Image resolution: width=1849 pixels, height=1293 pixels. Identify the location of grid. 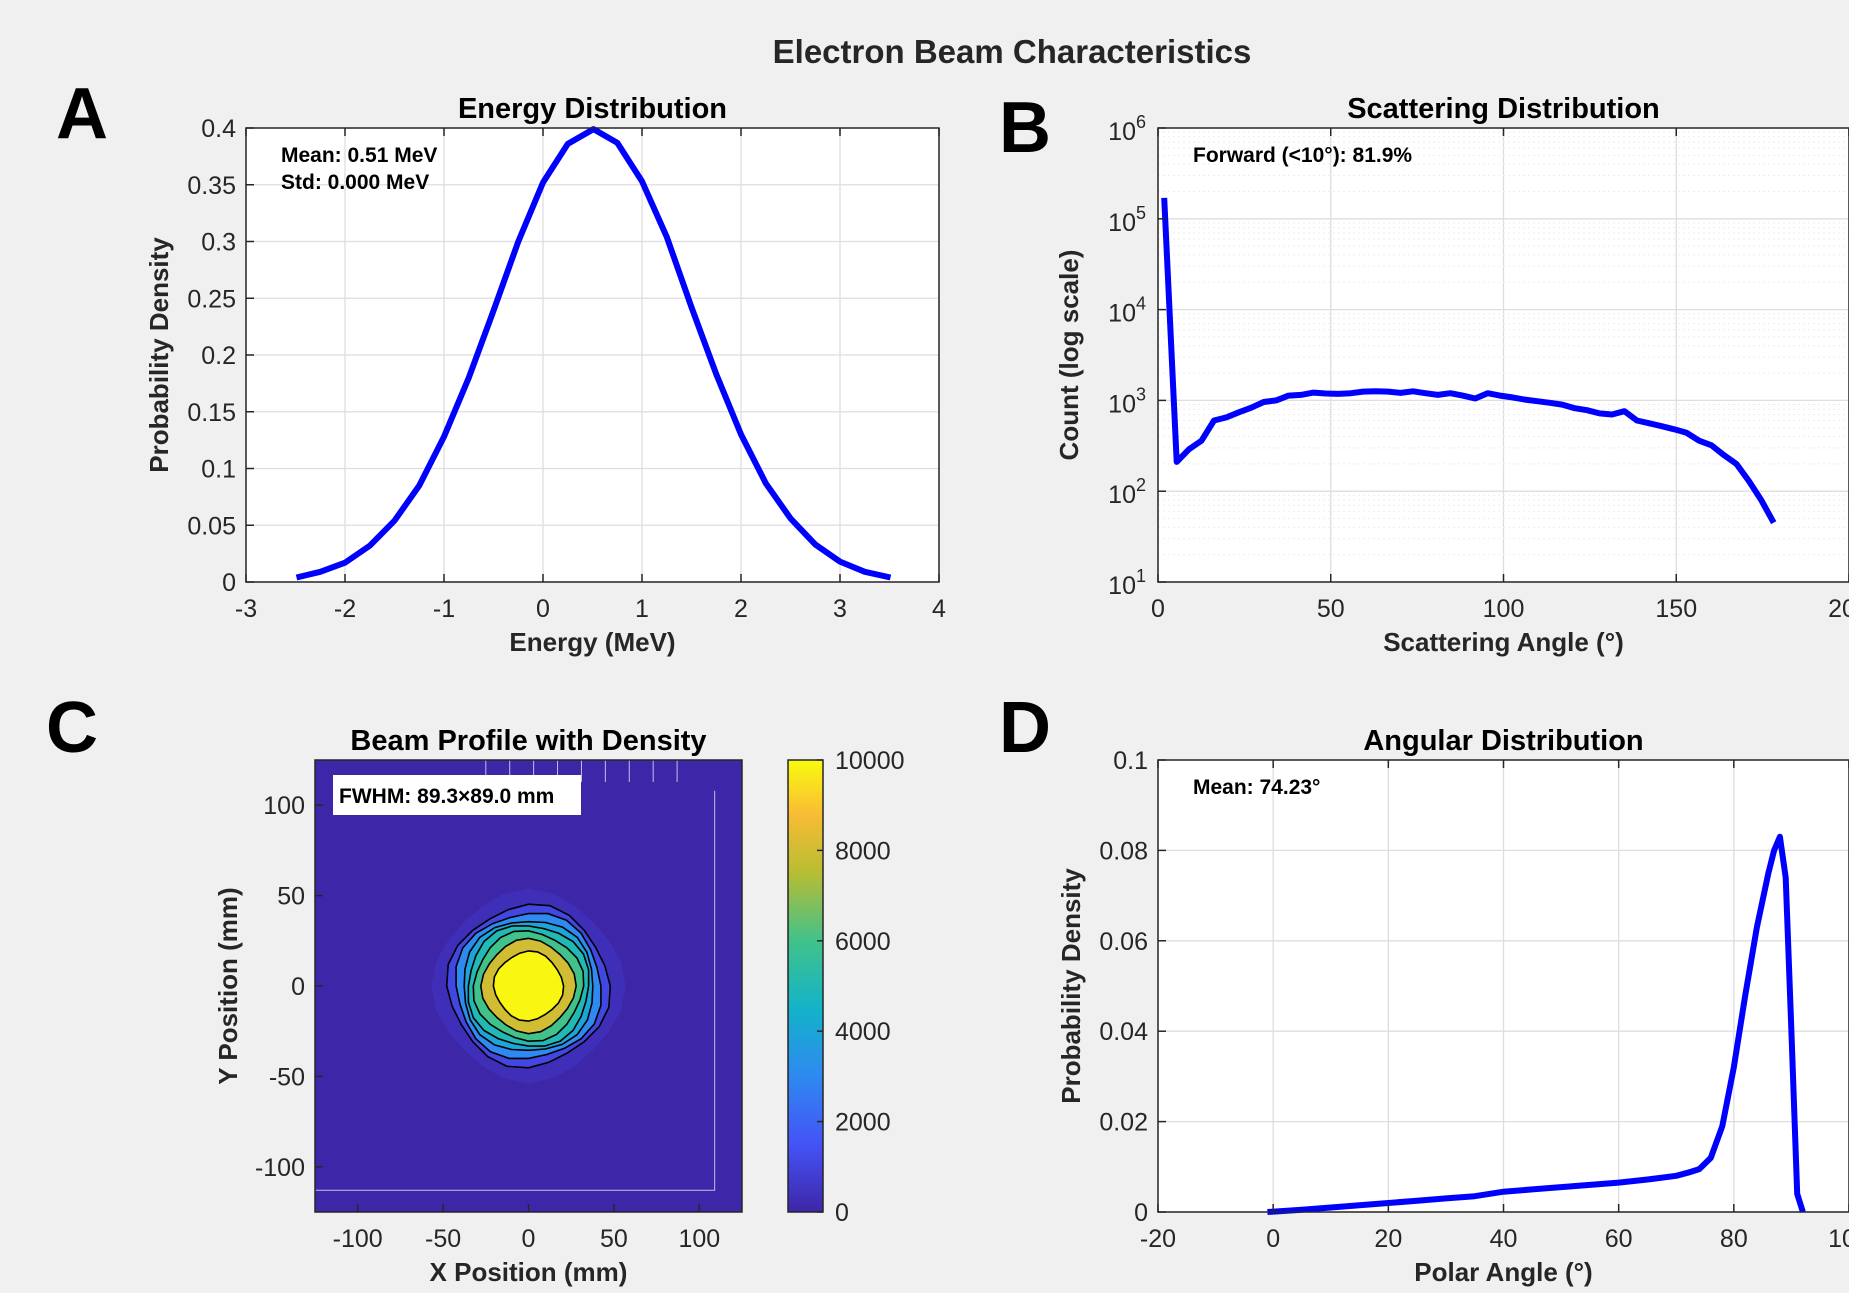
(1503, 355).